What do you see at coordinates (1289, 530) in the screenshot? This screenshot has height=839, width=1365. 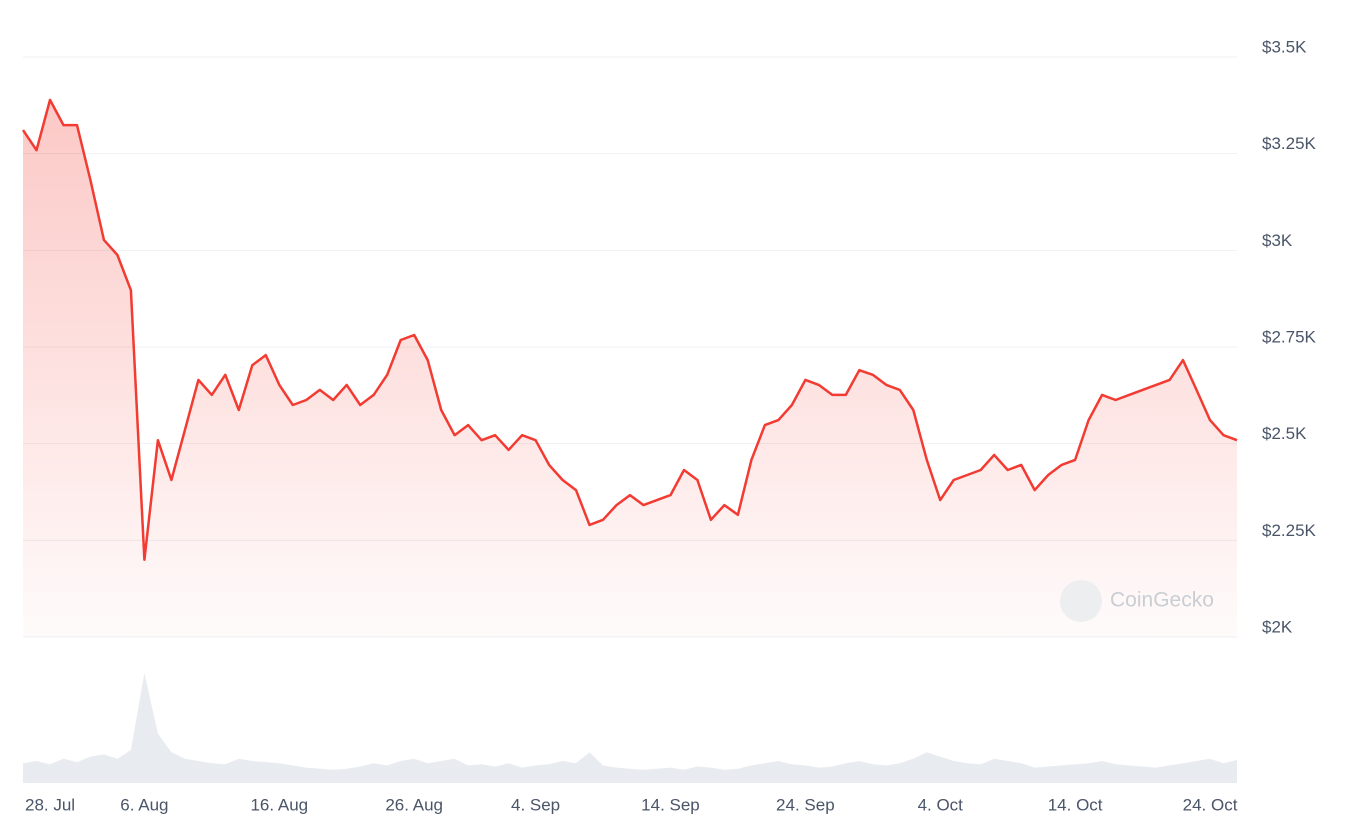 I see `y-tick-label: $2.25K` at bounding box center [1289, 530].